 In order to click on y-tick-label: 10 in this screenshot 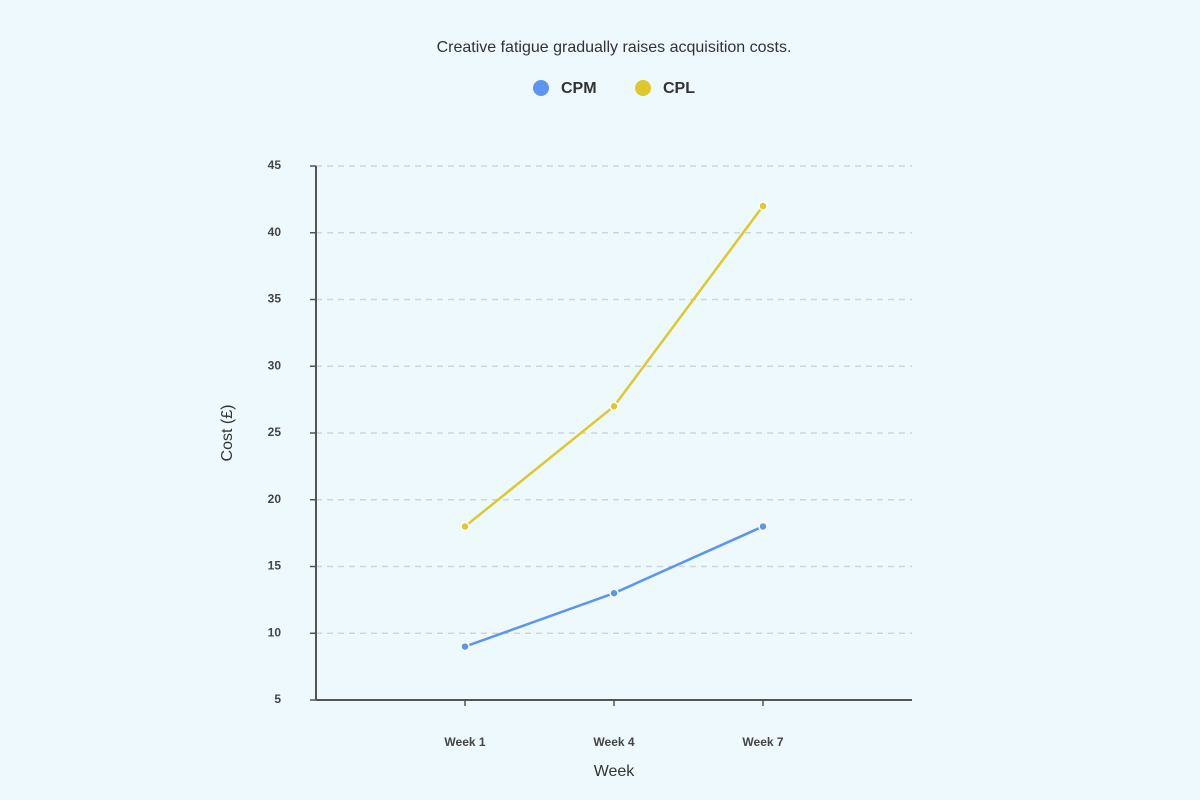, I will do `click(275, 632)`.